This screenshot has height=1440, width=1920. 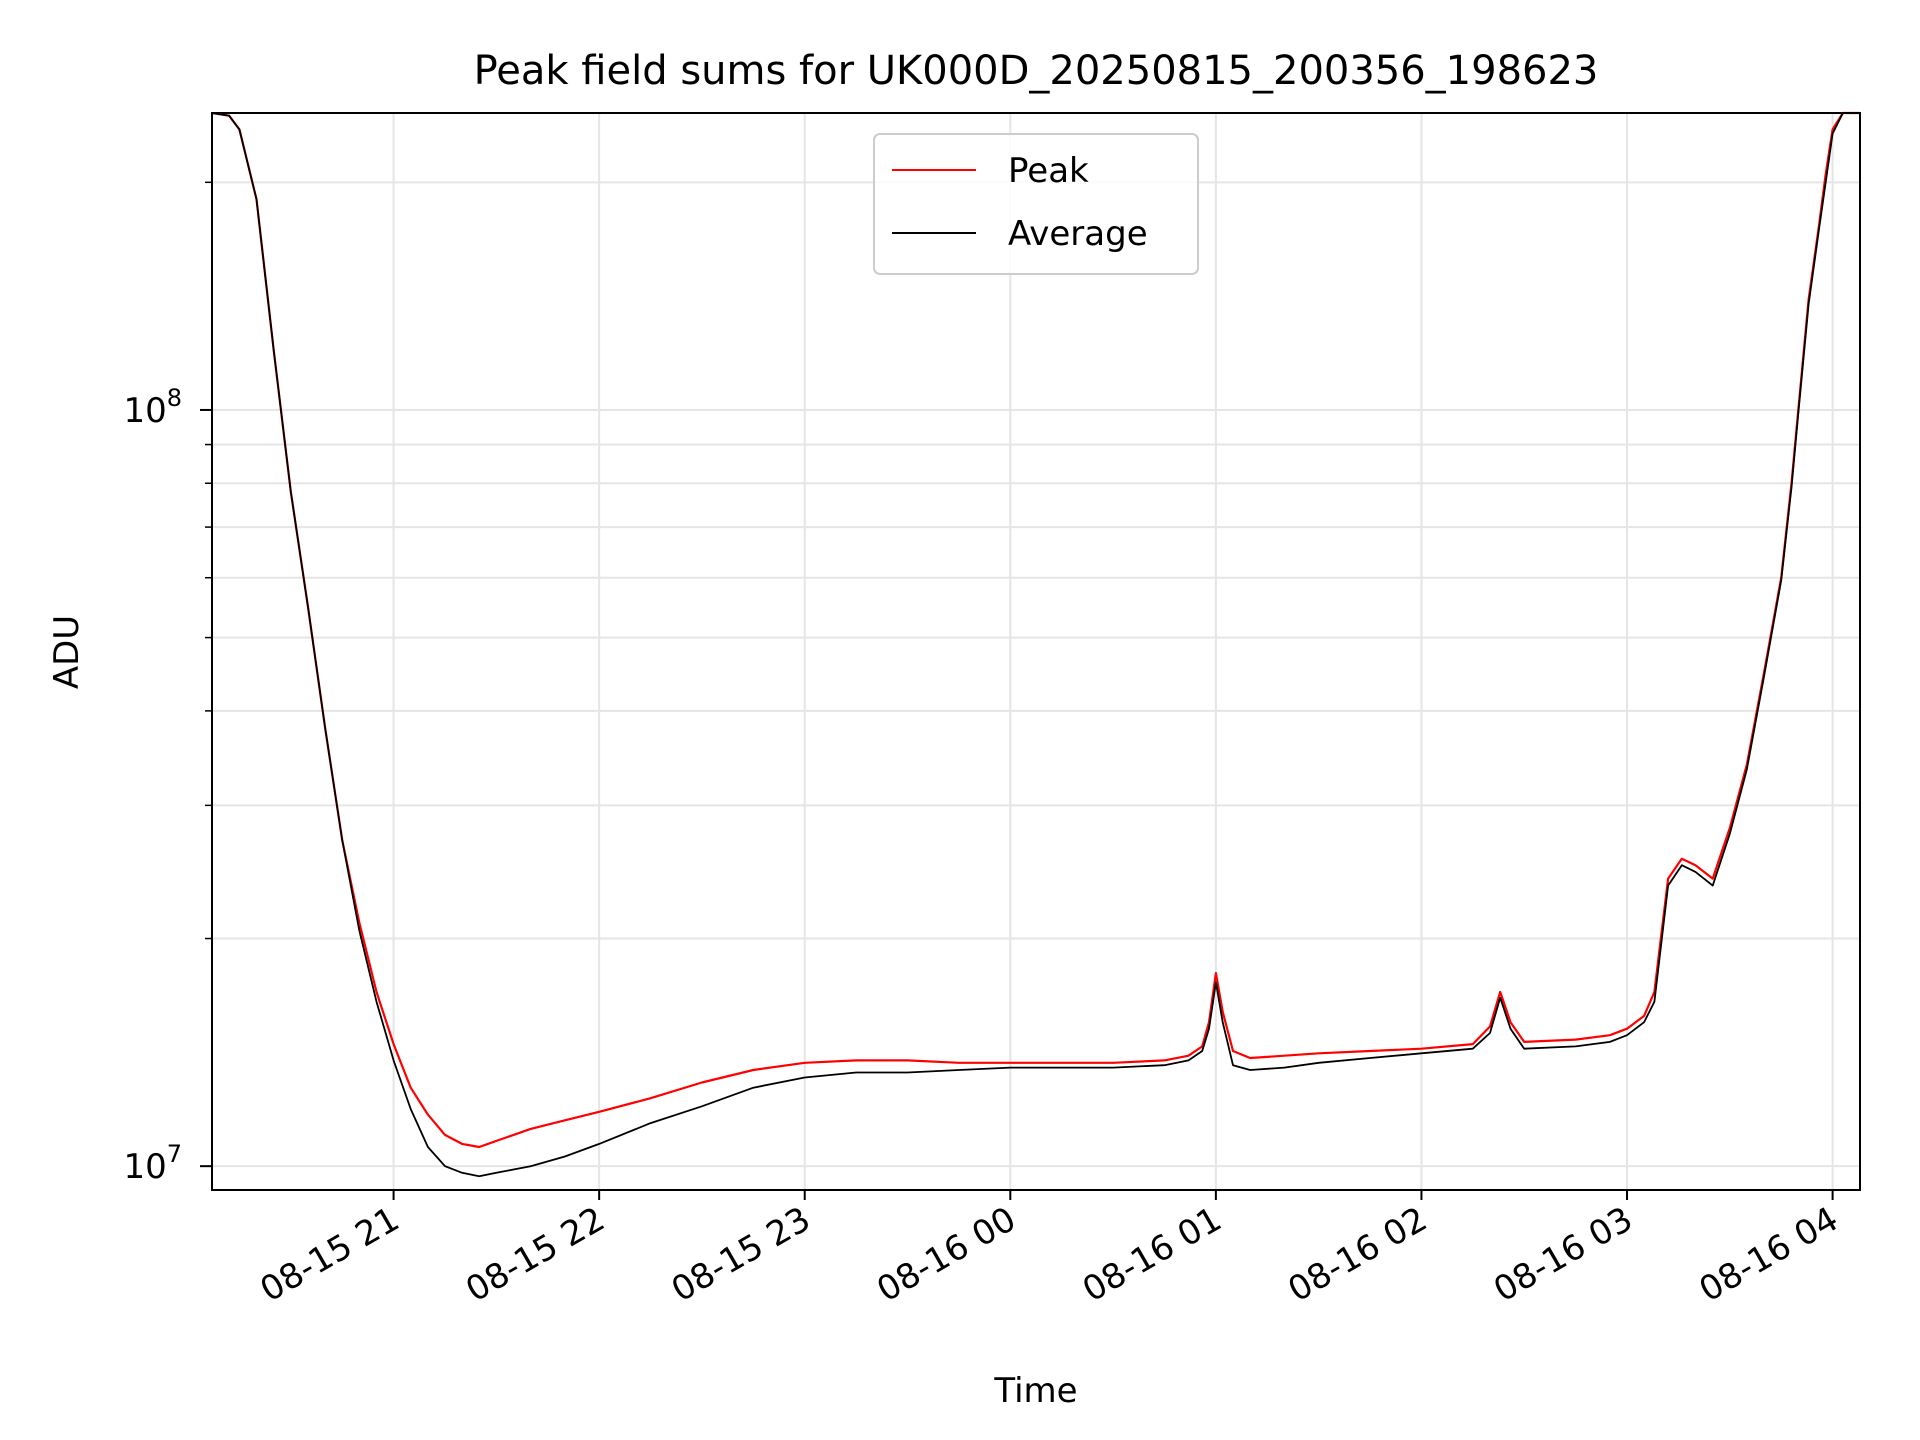 I want to click on legend-average-label: Average, so click(x=1078, y=234).